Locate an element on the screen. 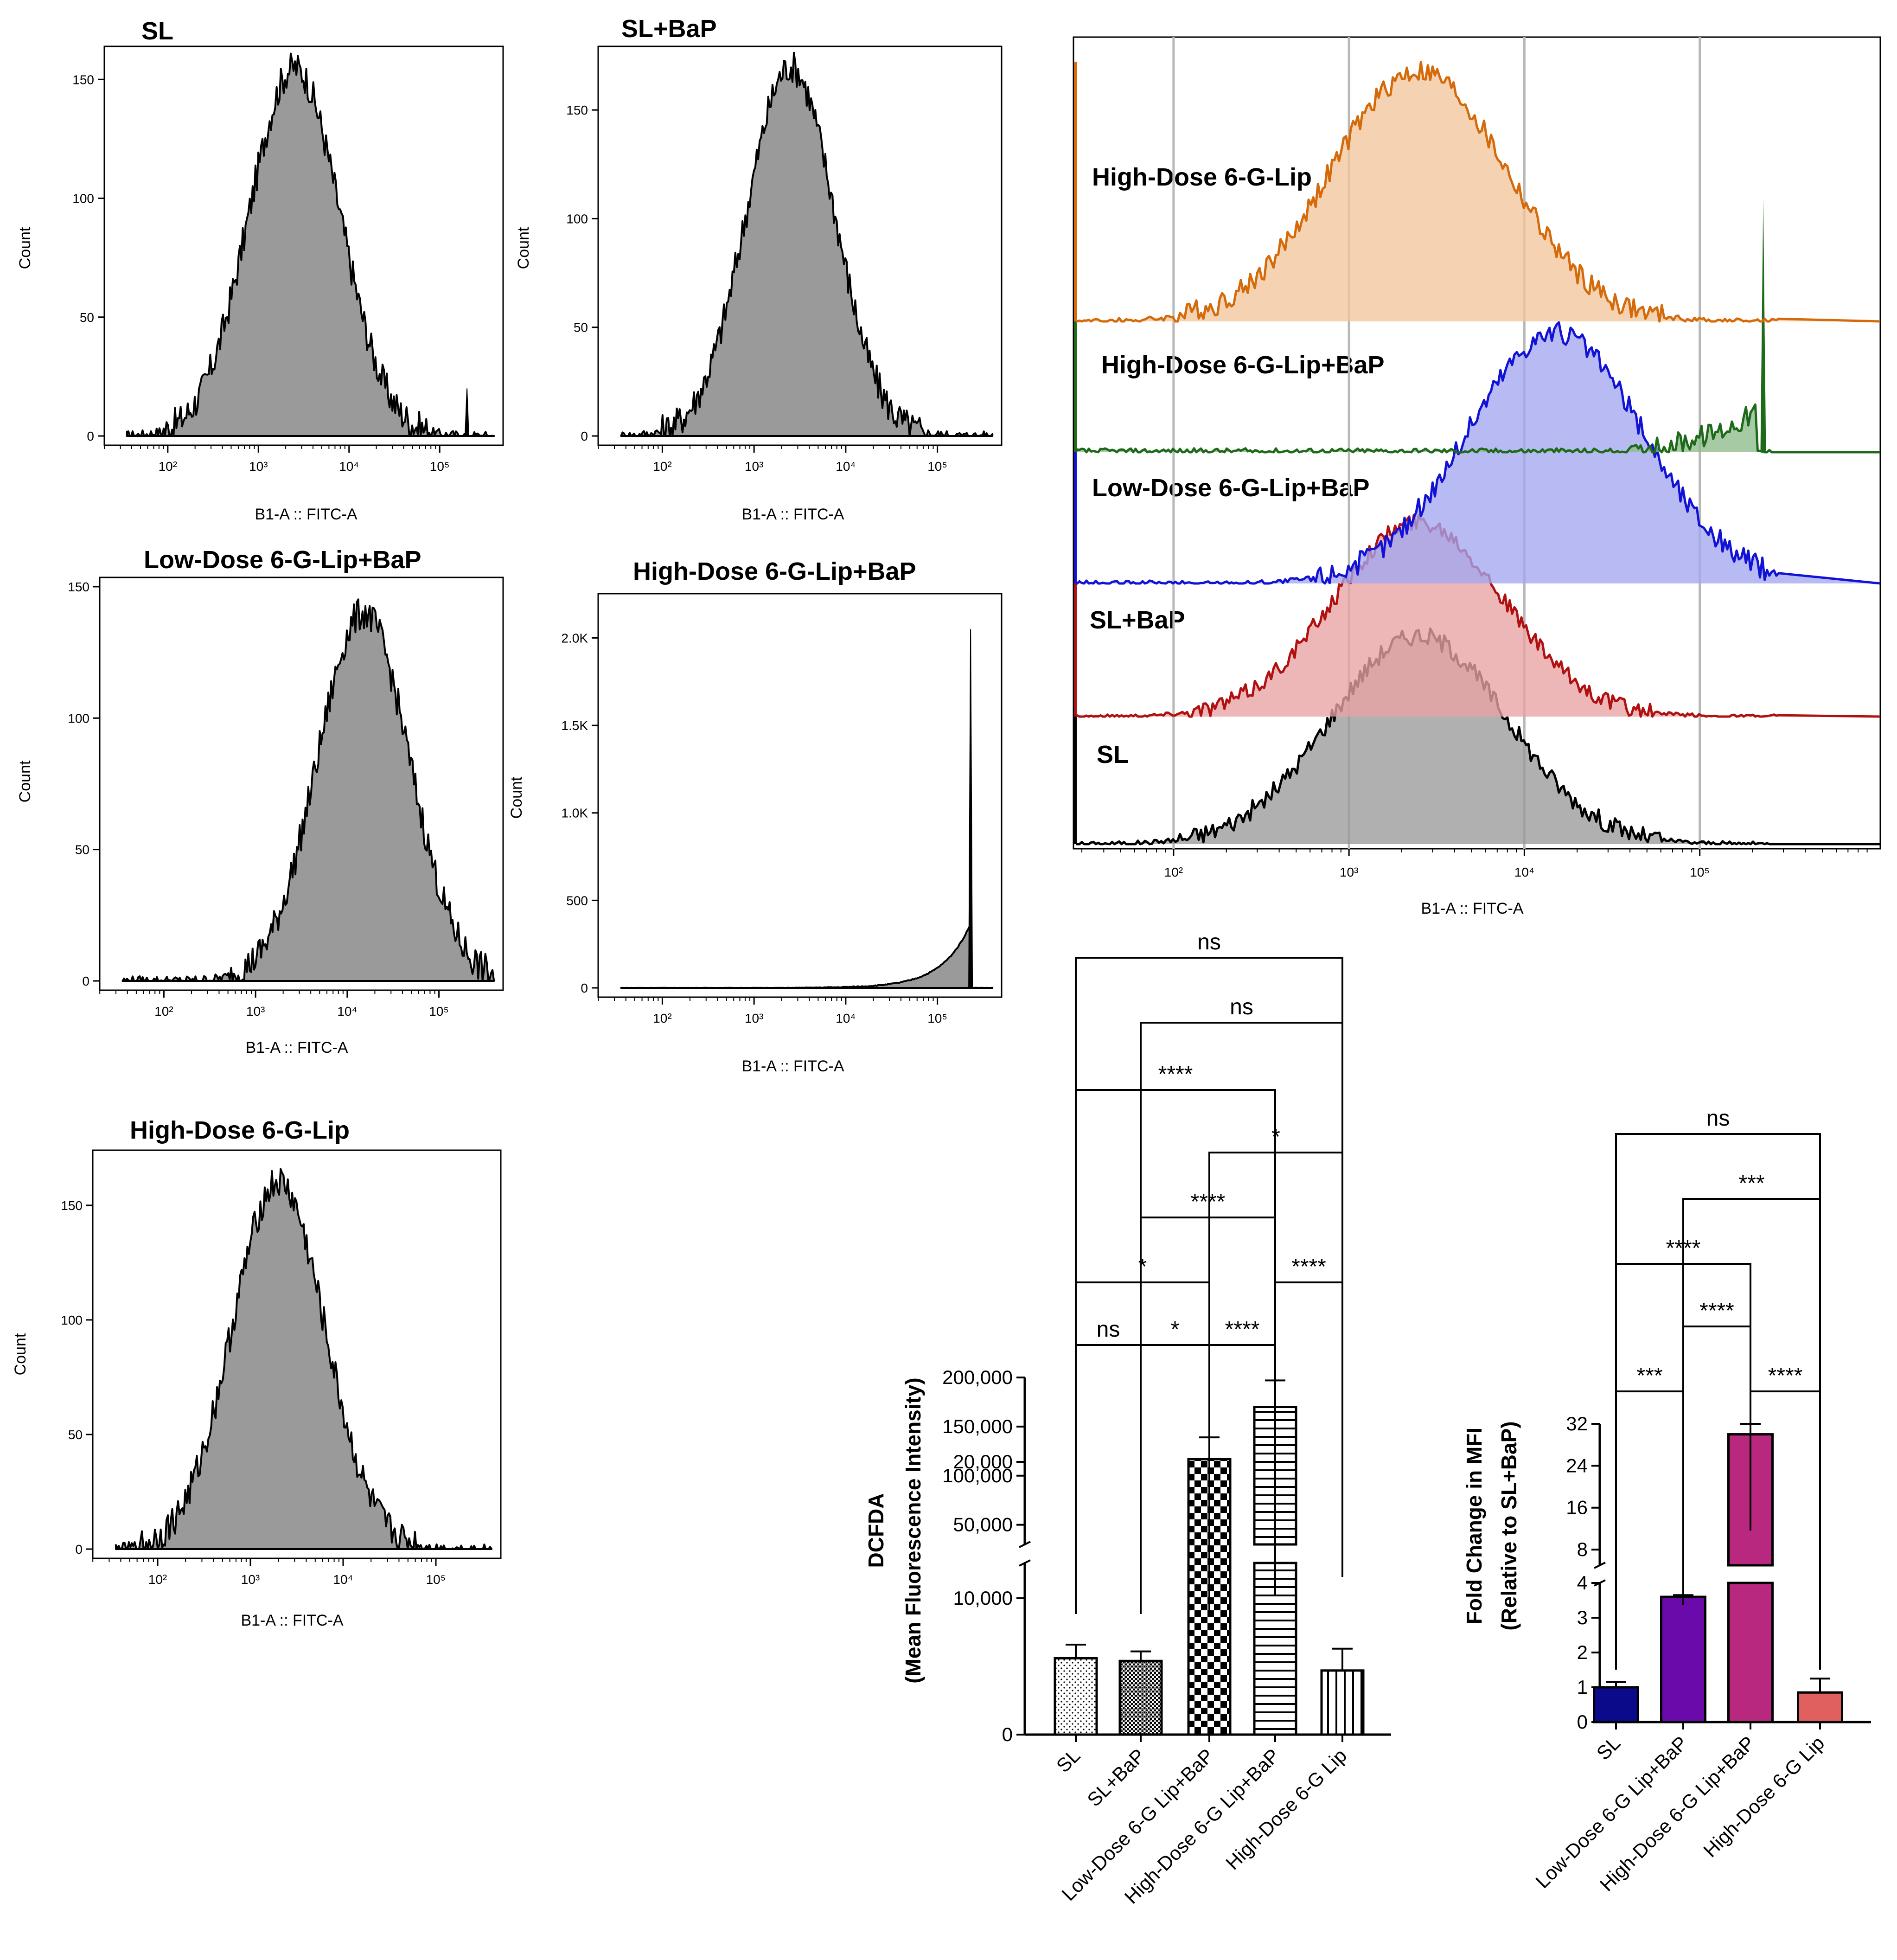 The width and height of the screenshot is (1897, 1960). bar-ytick-label: 8 is located at coordinates (1582, 1549).